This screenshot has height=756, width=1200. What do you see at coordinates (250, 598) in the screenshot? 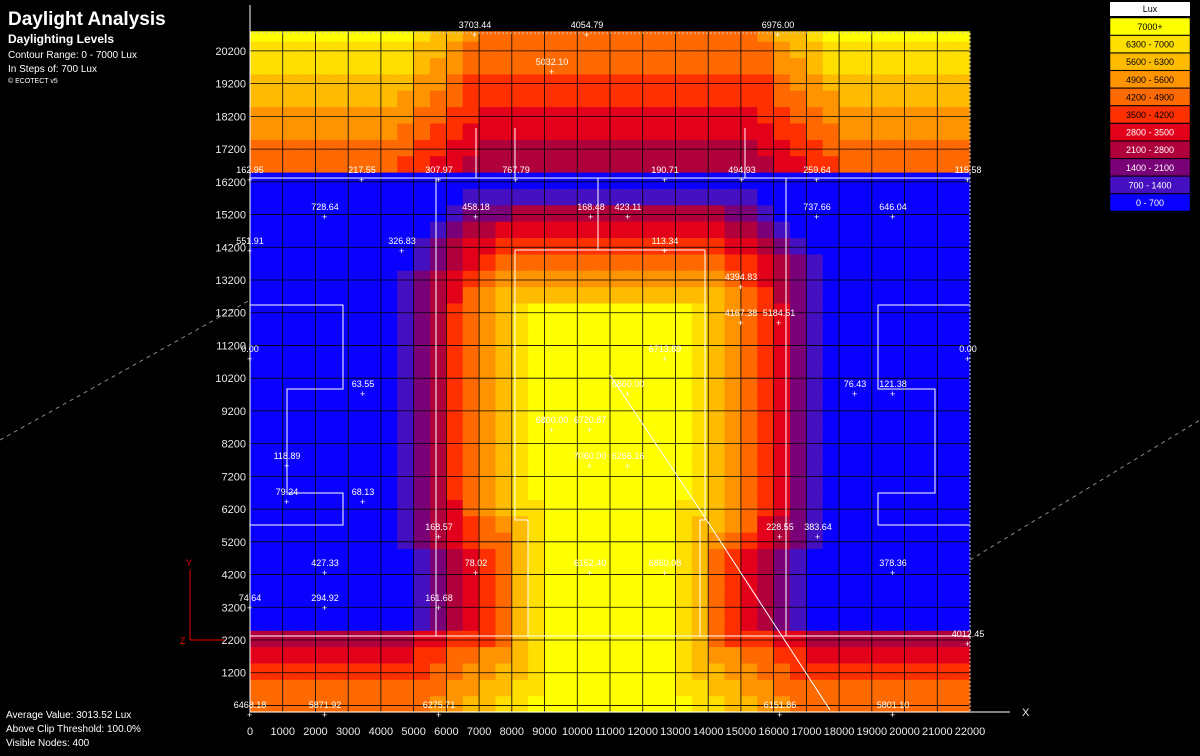
I see `node-value: 74.64` at bounding box center [250, 598].